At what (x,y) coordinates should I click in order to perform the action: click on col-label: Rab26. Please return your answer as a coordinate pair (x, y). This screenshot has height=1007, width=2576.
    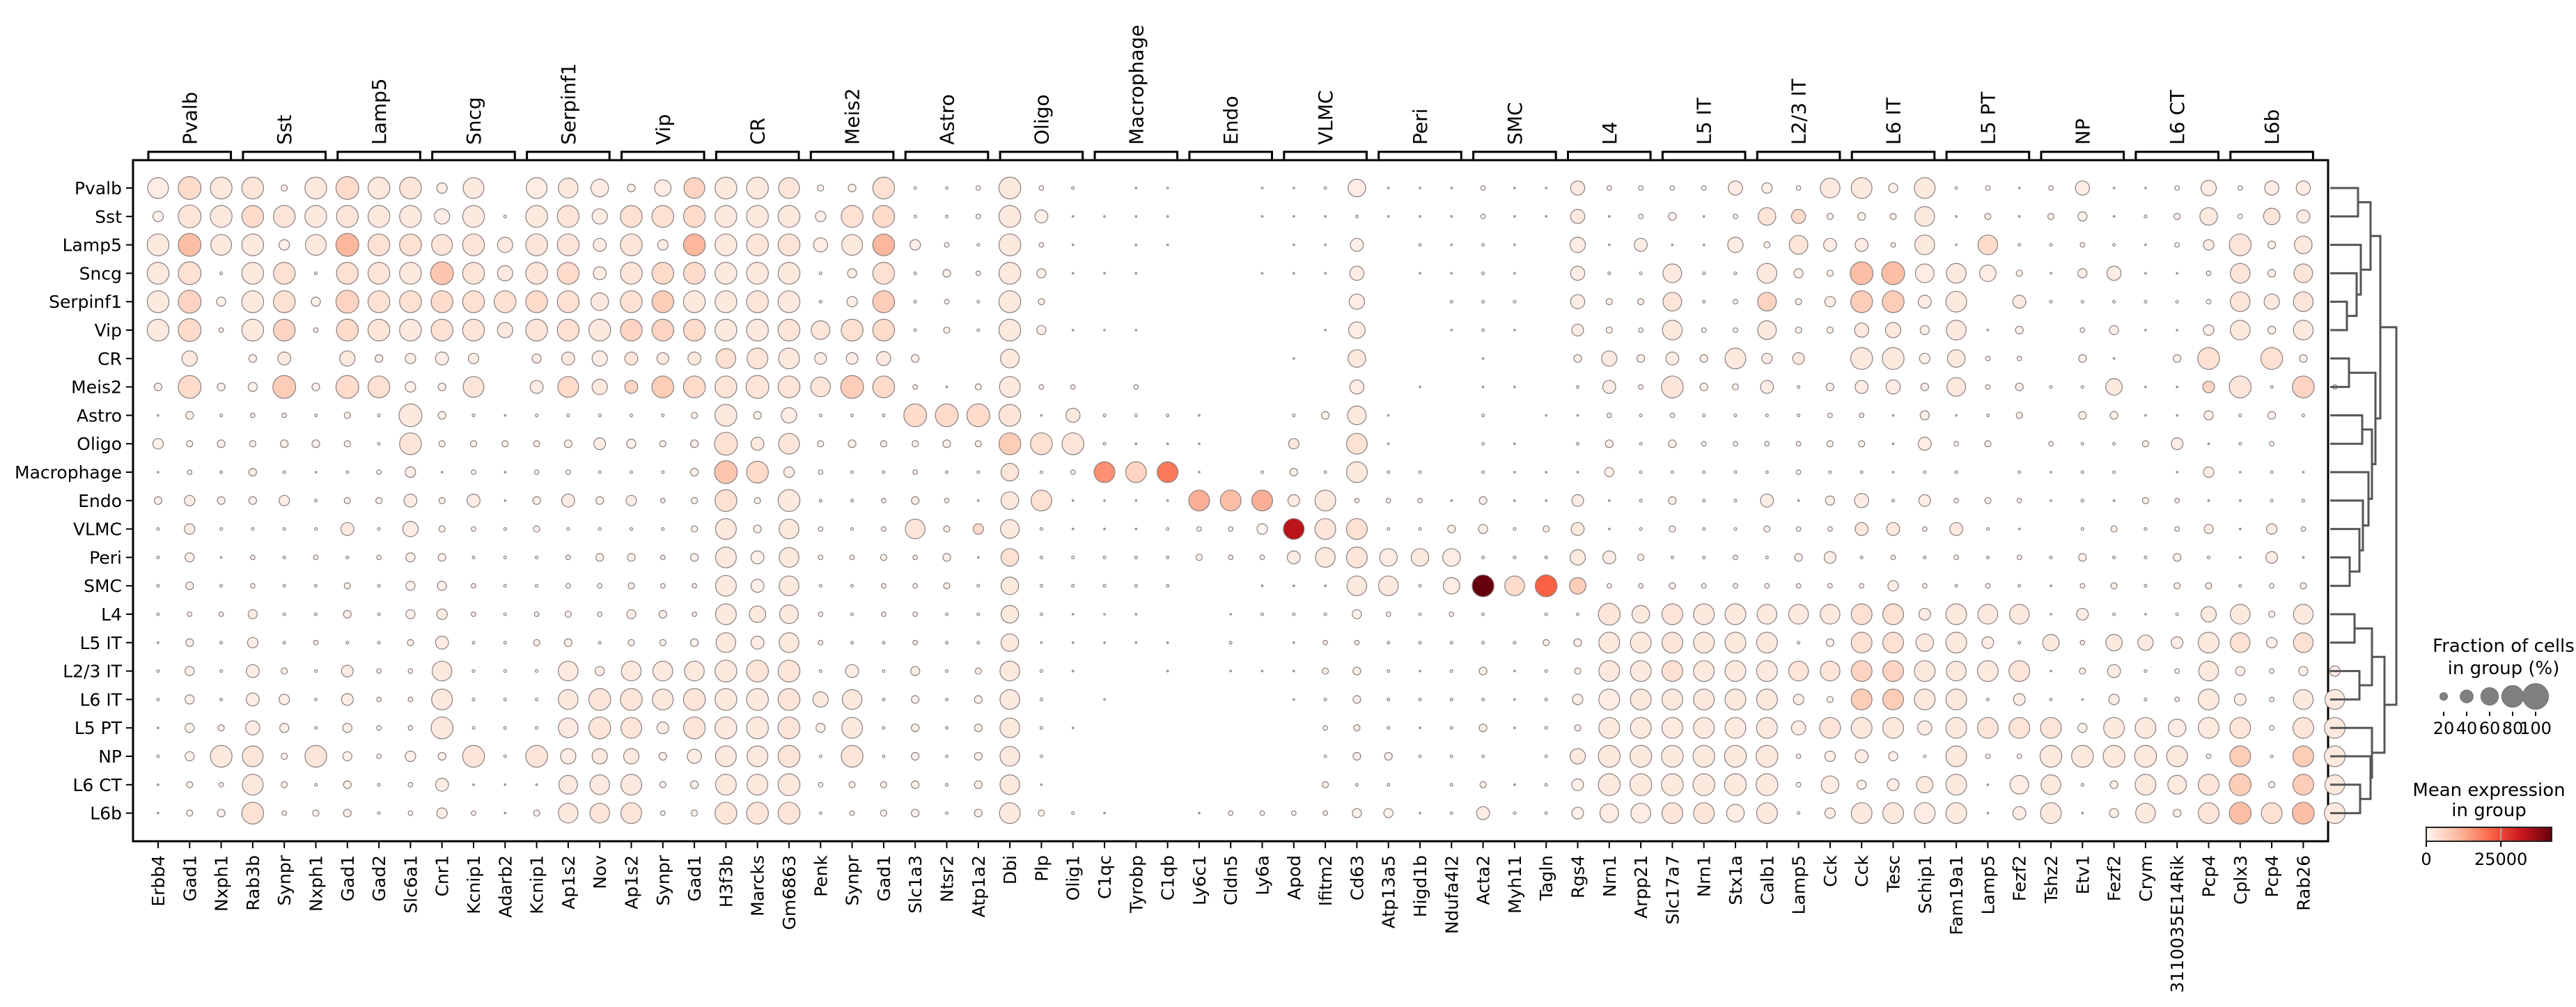
    Looking at the image, I should click on (2303, 883).